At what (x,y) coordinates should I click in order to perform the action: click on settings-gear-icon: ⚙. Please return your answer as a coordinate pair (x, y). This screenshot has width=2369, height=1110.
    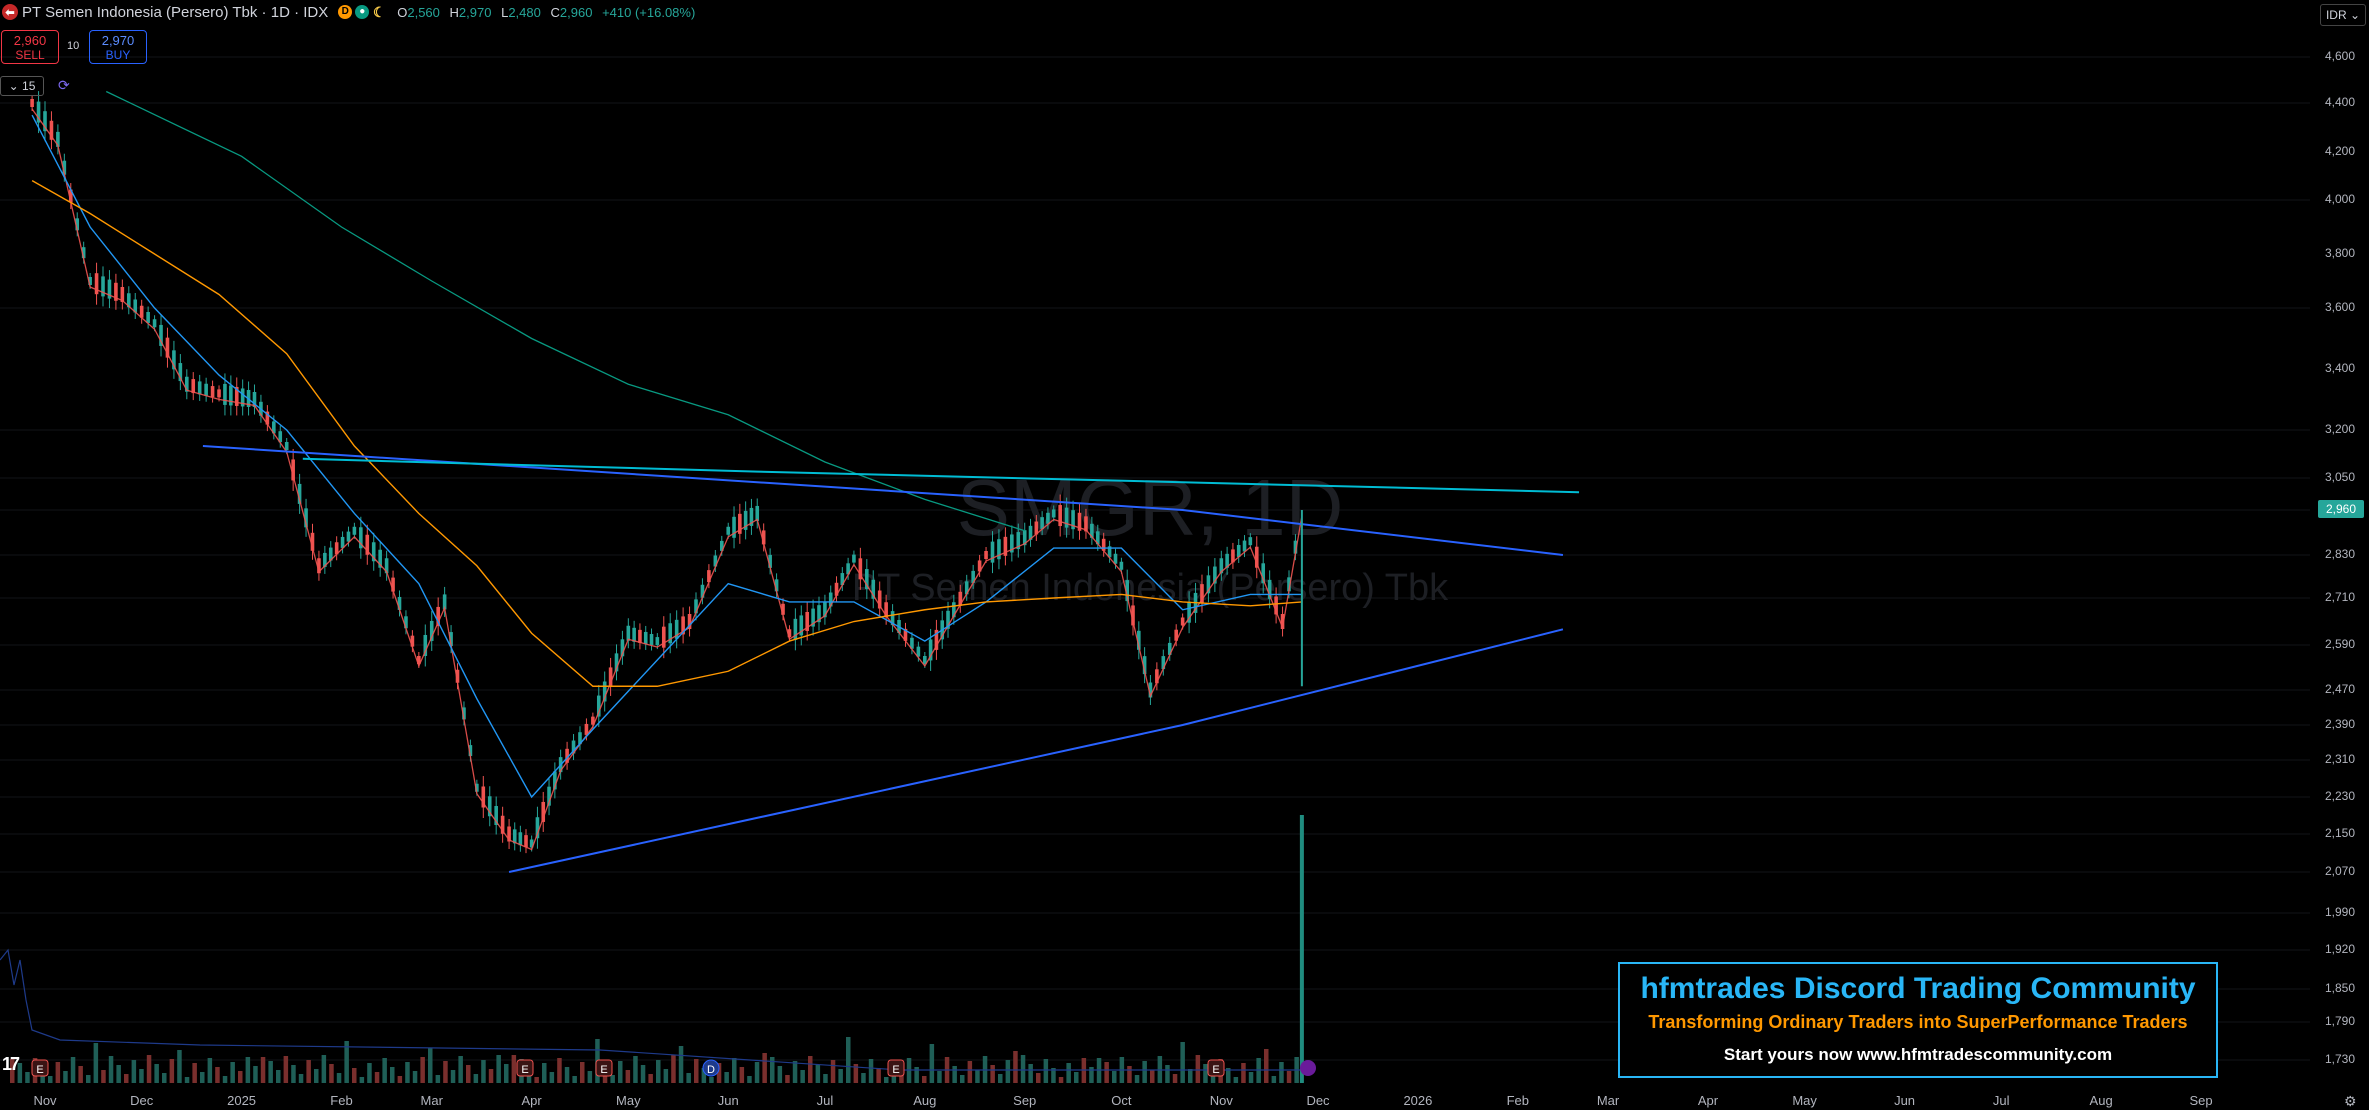
    Looking at the image, I should click on (2350, 1101).